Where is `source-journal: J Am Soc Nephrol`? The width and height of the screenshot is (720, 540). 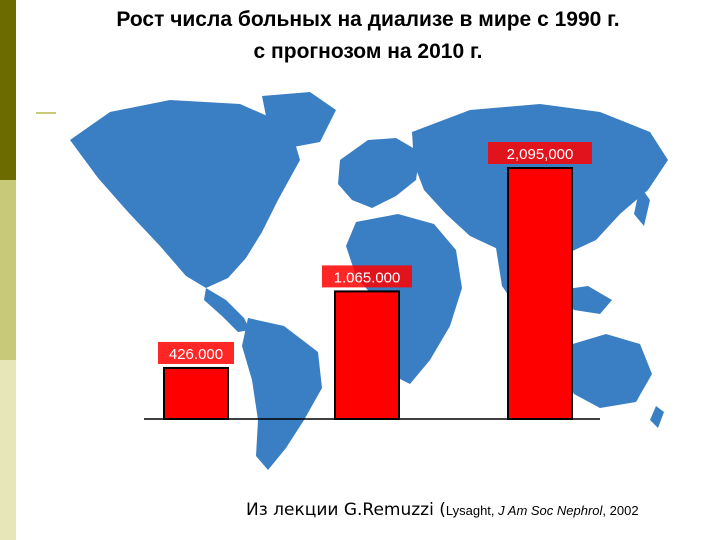 source-journal: J Am Soc Nephrol is located at coordinates (550, 510).